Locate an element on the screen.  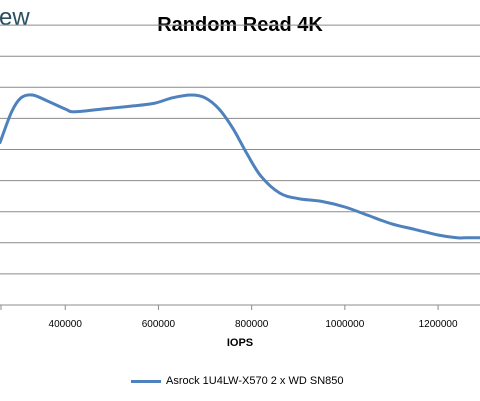
legend: Asrock 1U4LW-X570 2 x WD SN850 is located at coordinates (237, 381).